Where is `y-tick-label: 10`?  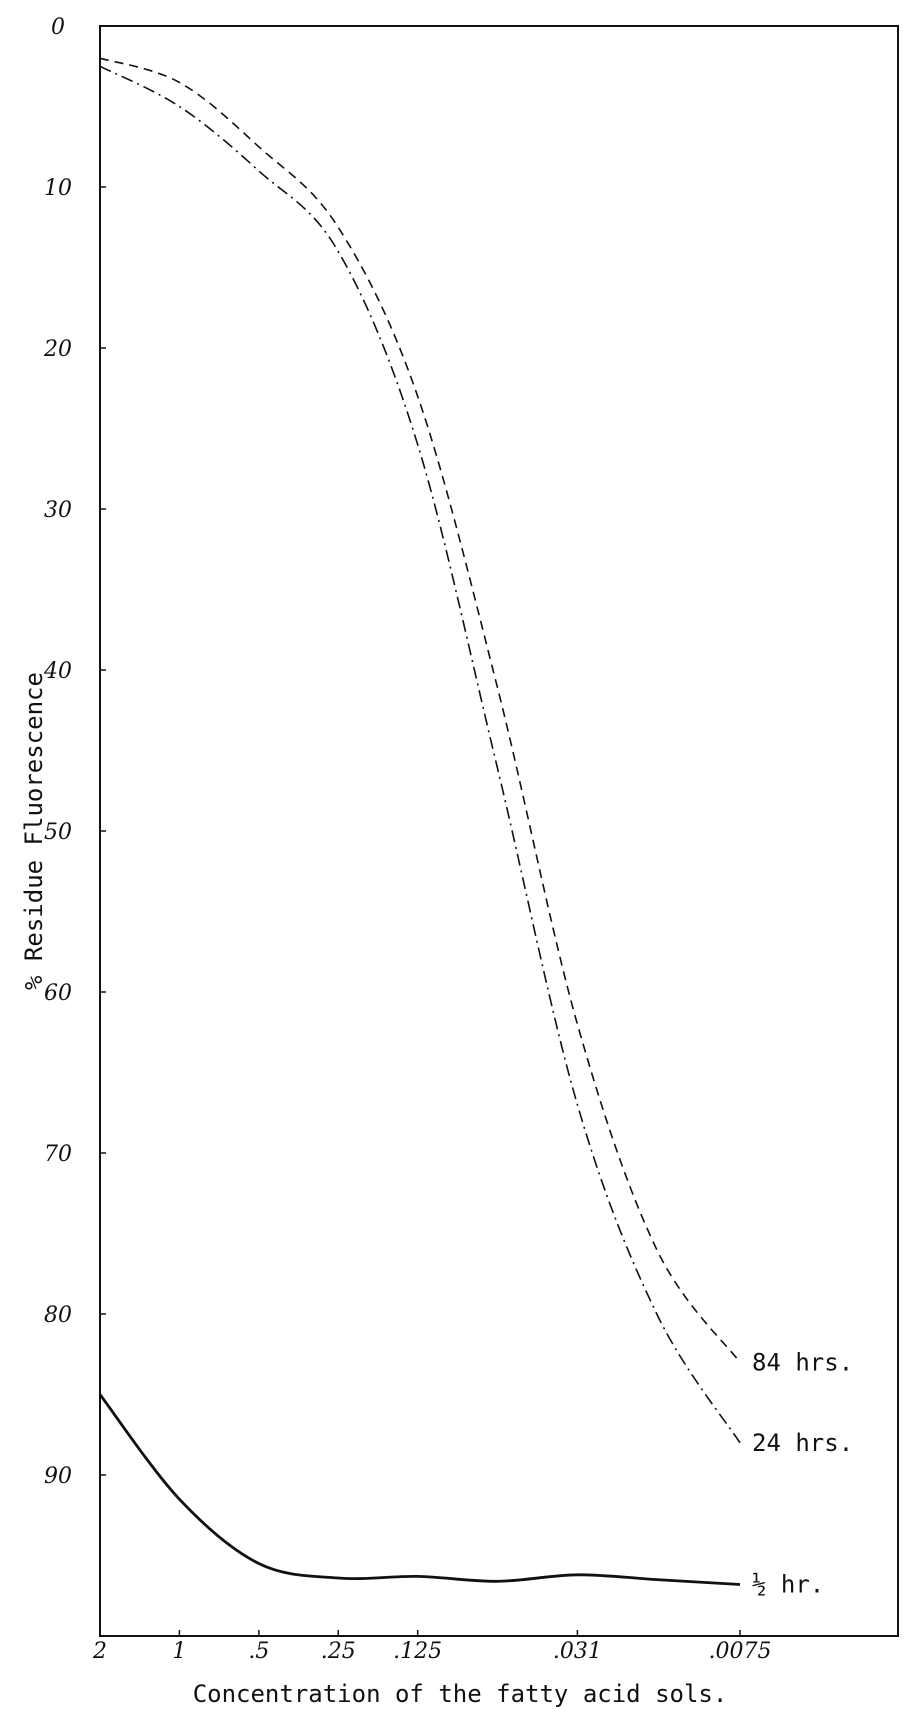 y-tick-label: 10 is located at coordinates (58, 188).